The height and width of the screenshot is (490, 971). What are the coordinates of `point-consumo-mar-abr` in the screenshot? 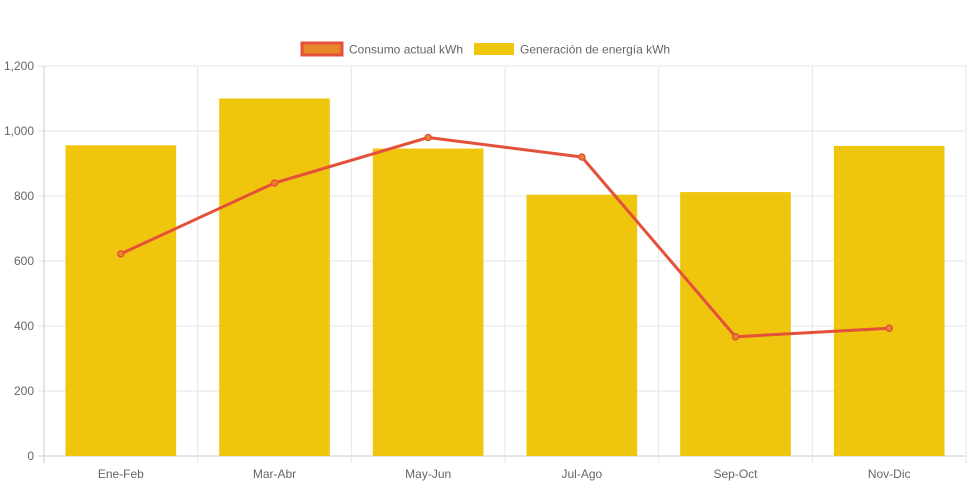 It's located at (274, 183).